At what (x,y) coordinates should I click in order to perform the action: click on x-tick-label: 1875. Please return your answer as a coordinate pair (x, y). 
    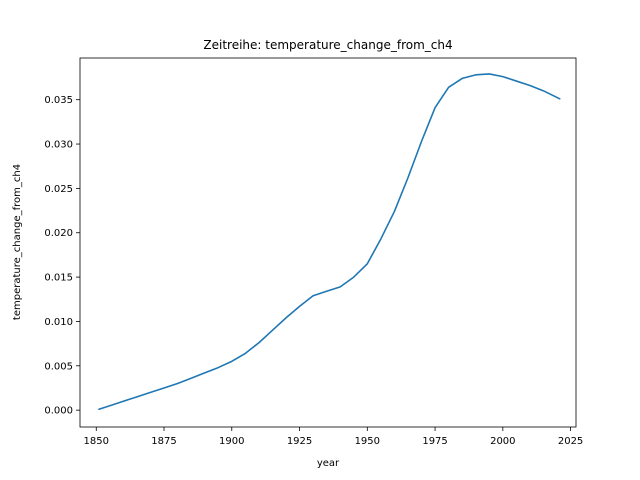
    Looking at the image, I should click on (163, 441).